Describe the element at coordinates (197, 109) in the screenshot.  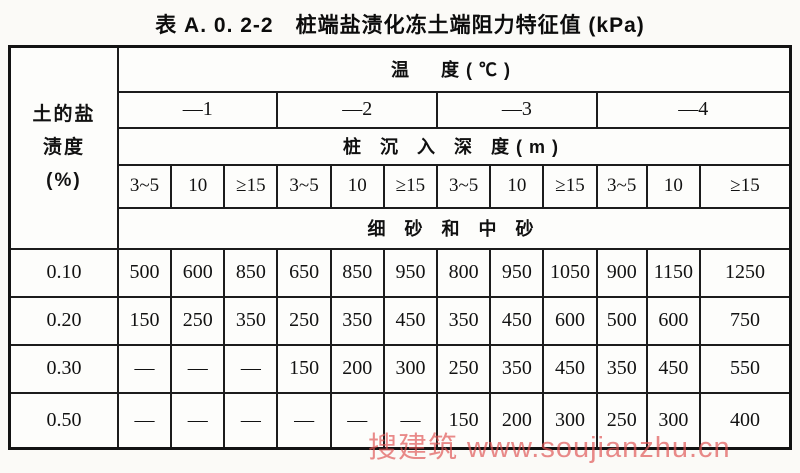
I see `temperature-value-cell: —1` at that location.